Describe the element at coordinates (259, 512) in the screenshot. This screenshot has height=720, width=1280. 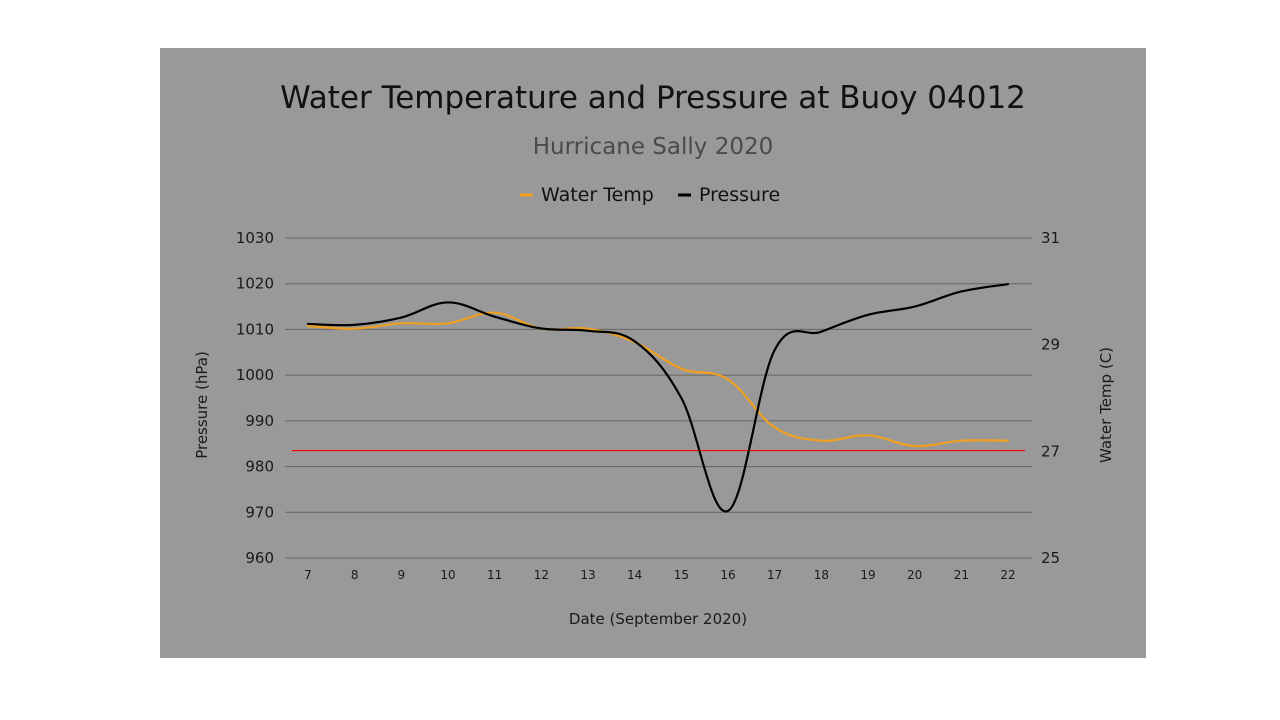
I see `y-left-tick-label: 970` at that location.